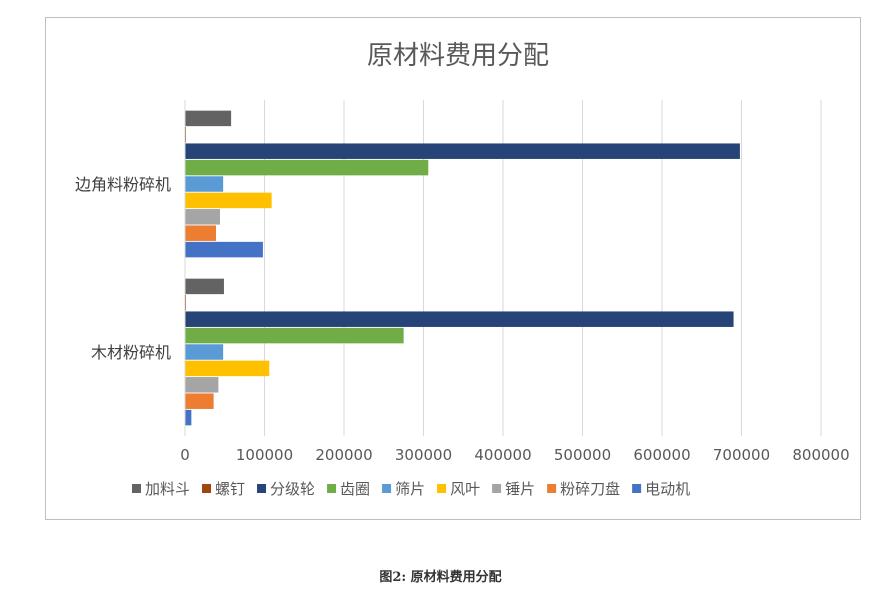 Image resolution: width=881 pixels, height=596 pixels. I want to click on chart-title: 原材料费用分配, so click(458, 56).